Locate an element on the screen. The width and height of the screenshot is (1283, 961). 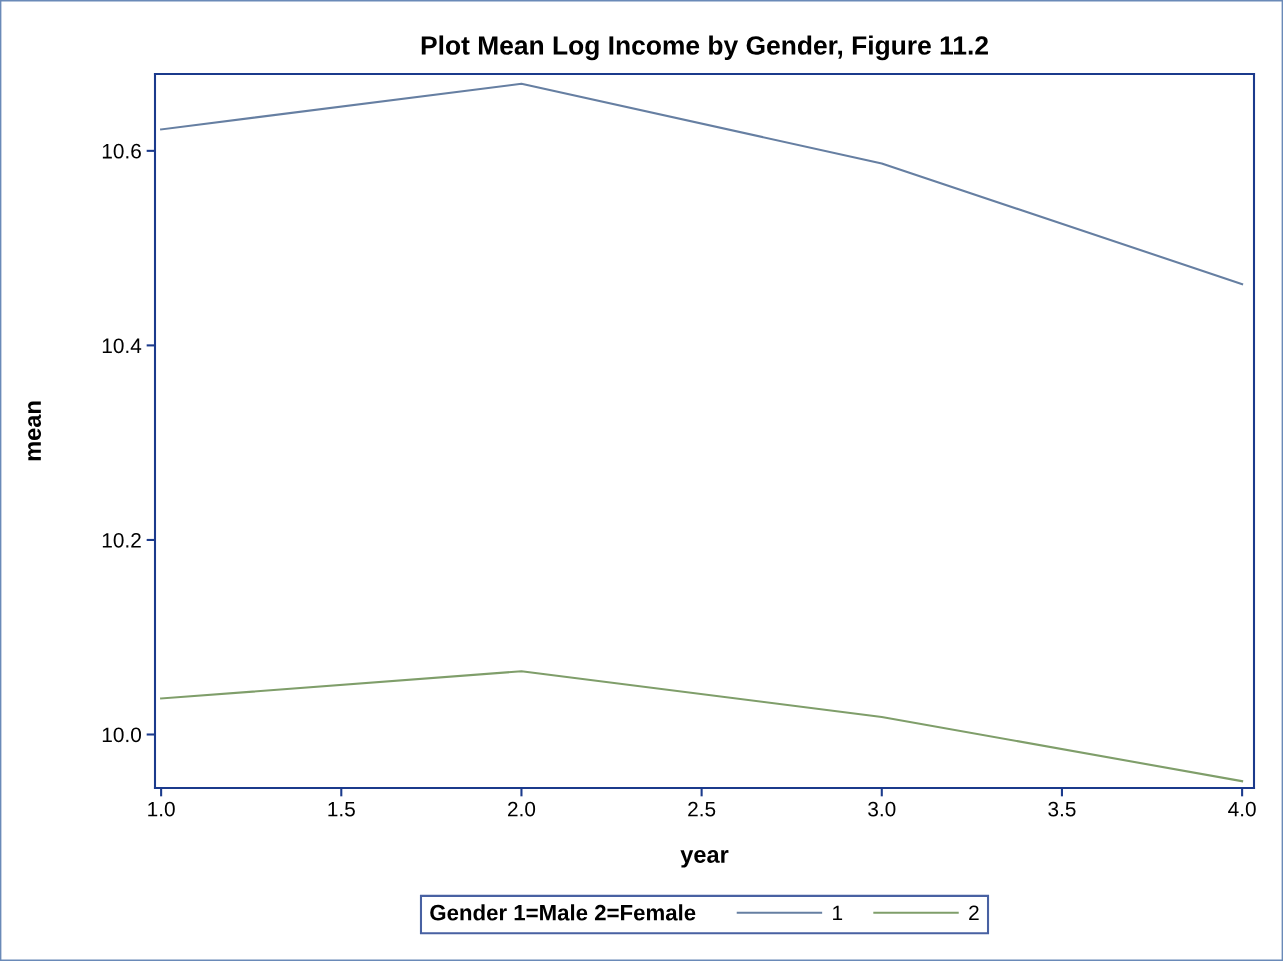
legend-title: Gender 1=Male 2=Female is located at coordinates (563, 912).